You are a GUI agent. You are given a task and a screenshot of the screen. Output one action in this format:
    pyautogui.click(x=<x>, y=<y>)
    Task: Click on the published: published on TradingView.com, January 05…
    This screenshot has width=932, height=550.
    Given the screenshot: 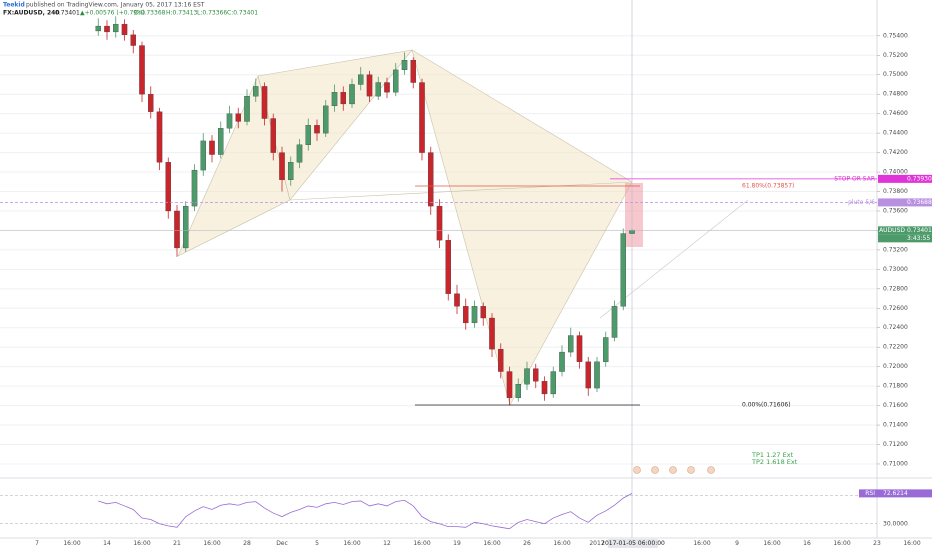 What is the action you would take?
    pyautogui.click(x=115, y=5)
    